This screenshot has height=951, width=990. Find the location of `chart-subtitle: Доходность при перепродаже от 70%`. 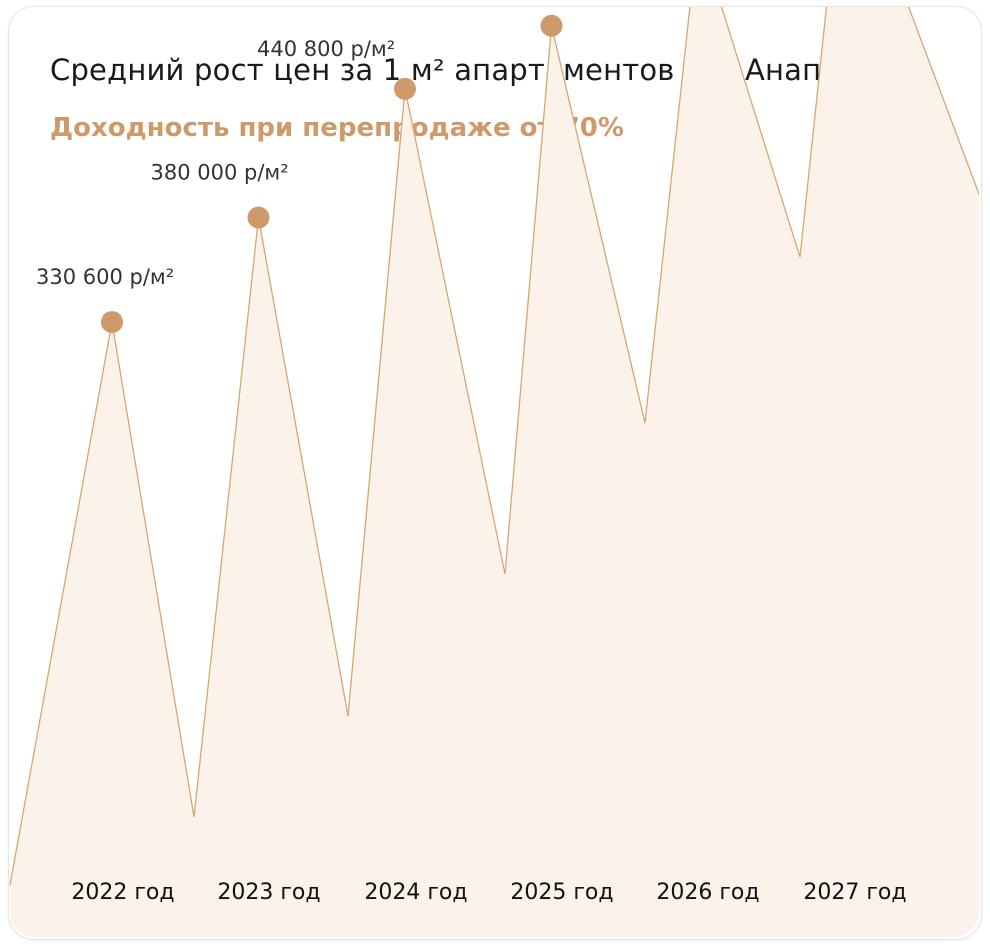

chart-subtitle: Доходность при перепродаже от 70% is located at coordinates (337, 128).